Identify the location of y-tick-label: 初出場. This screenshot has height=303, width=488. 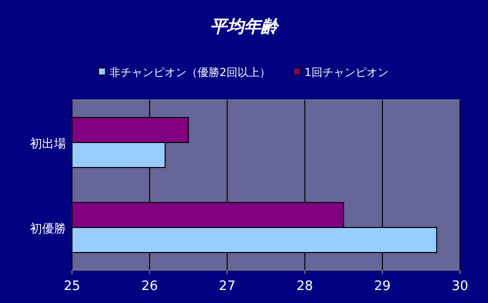
(48, 143).